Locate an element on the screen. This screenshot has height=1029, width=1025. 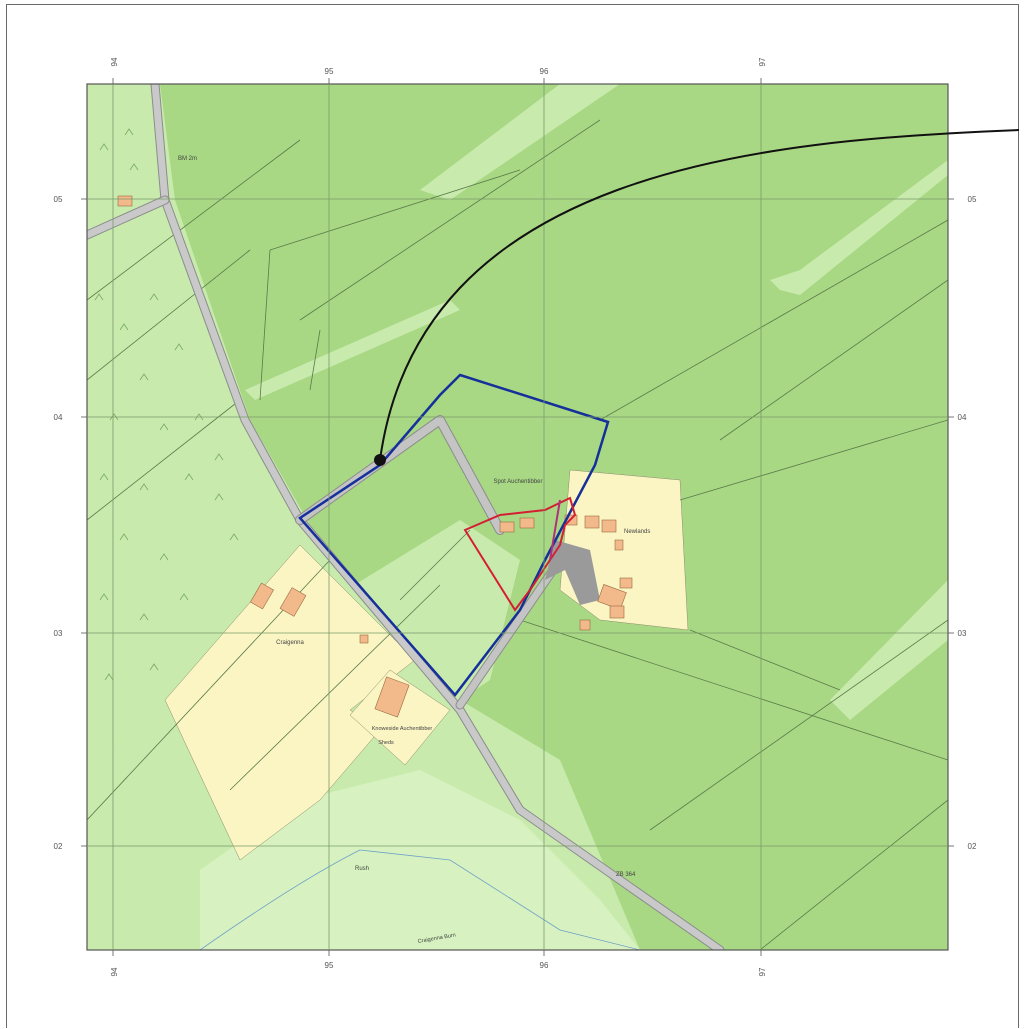
grid-label-right-04: 04 is located at coordinates (962, 417).